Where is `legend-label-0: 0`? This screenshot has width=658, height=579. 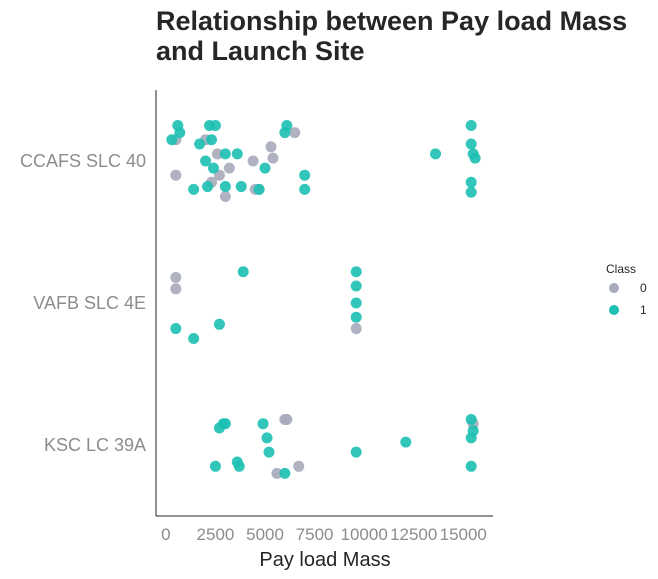
legend-label-0: 0 is located at coordinates (643, 288).